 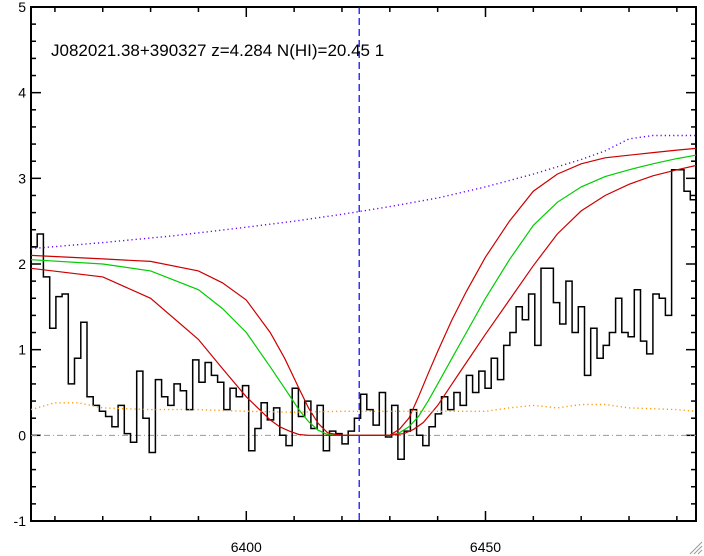 I want to click on y-tick-label: 5, so click(x=22, y=7).